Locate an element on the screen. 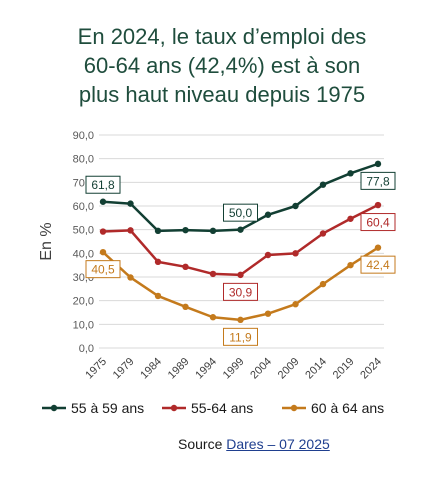 Image resolution: width=444 pixels, height=480 pixels. data-label: 11,9 is located at coordinates (240, 337).